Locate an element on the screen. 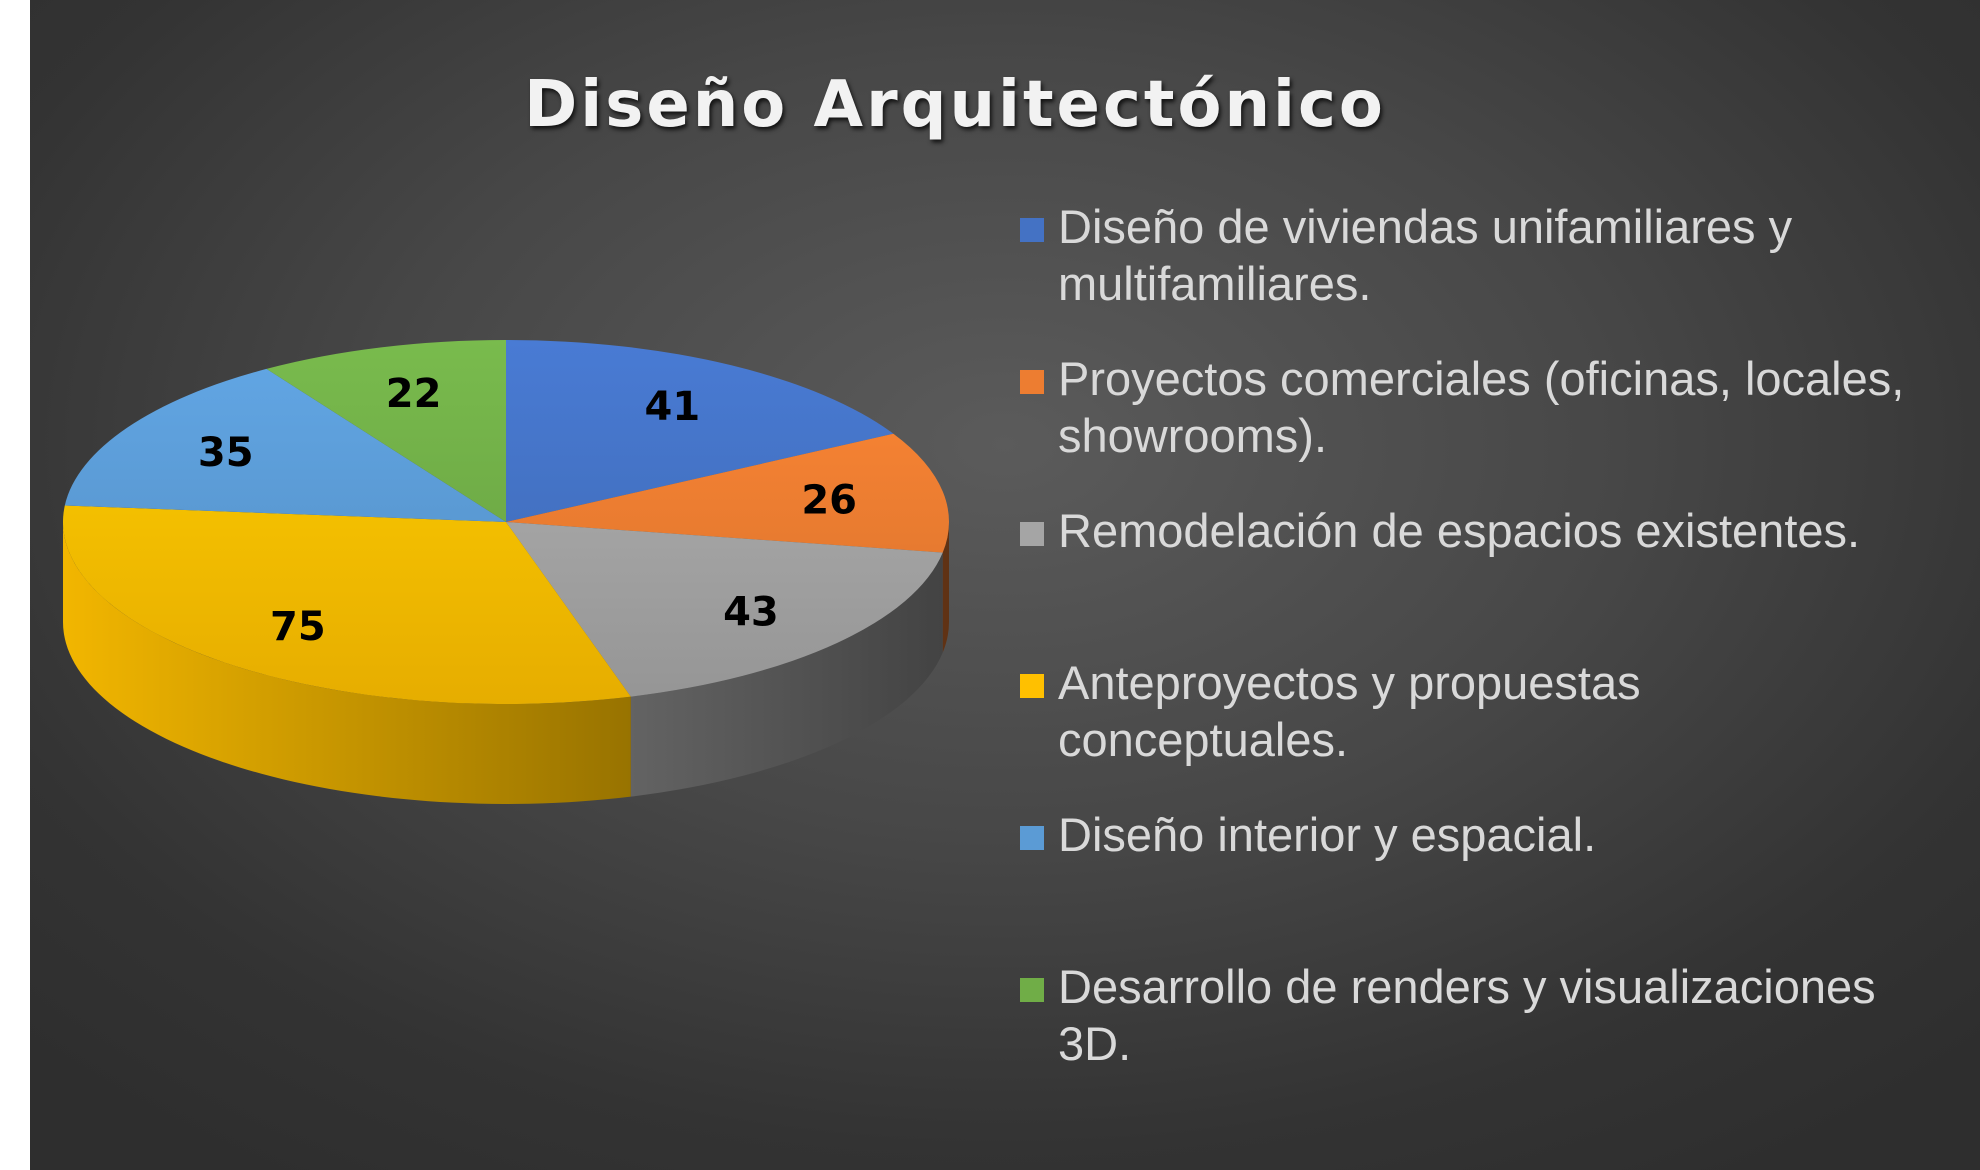 This screenshot has height=1170, width=1980. data-label-5: 35 is located at coordinates (226, 453).